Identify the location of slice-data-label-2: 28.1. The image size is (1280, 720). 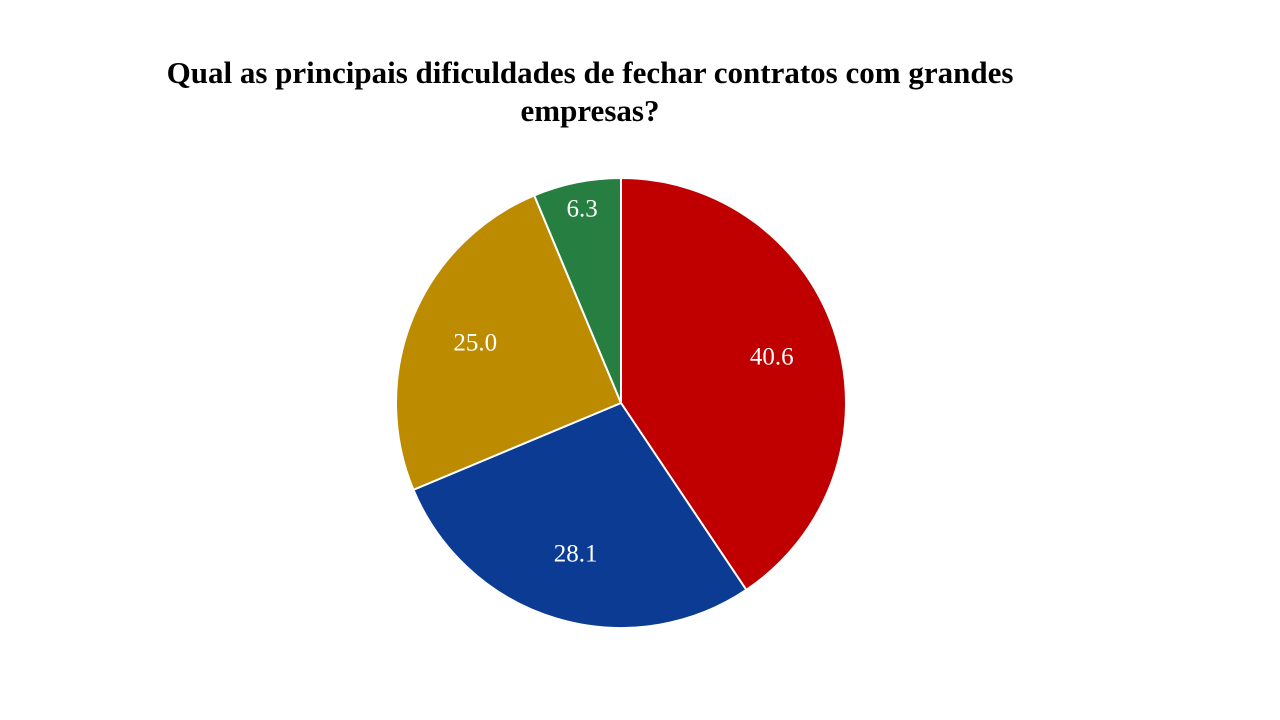
(576, 553).